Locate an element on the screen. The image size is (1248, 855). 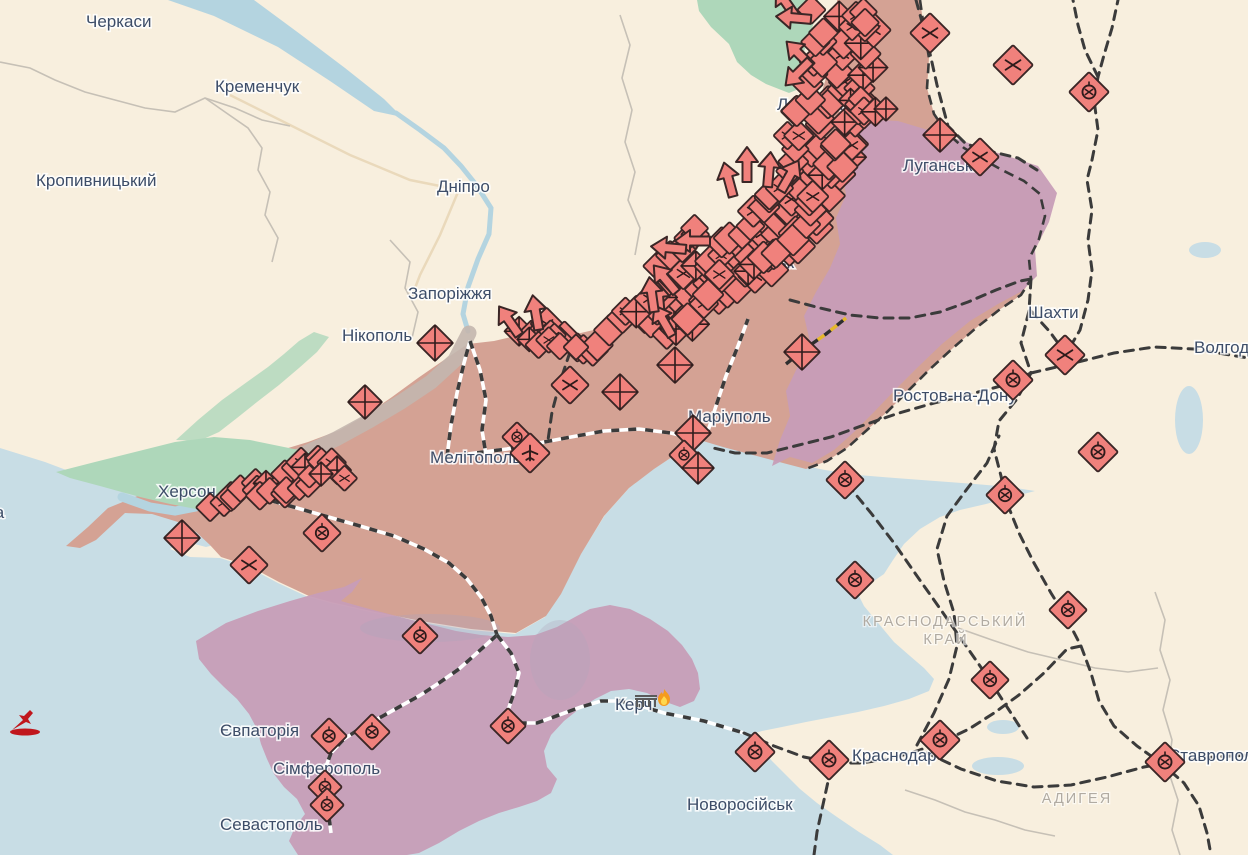
kerch-bridge-icon is located at coordinates (646, 701).